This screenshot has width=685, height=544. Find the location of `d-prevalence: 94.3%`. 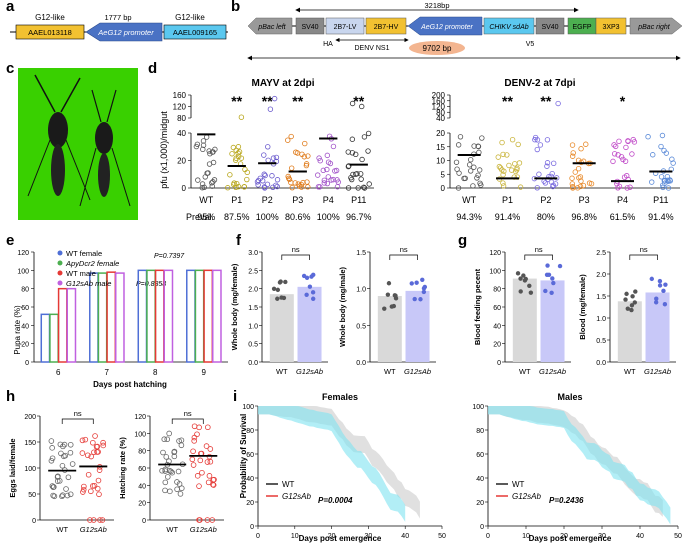

d-prevalence: 94.3% is located at coordinates (469, 217).